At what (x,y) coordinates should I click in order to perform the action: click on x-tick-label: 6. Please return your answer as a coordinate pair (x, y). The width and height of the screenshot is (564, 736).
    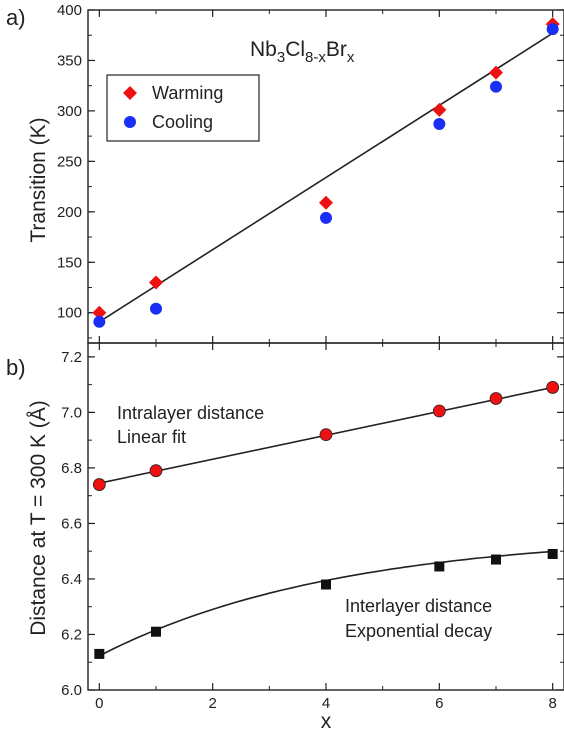
    Looking at the image, I should click on (439, 703).